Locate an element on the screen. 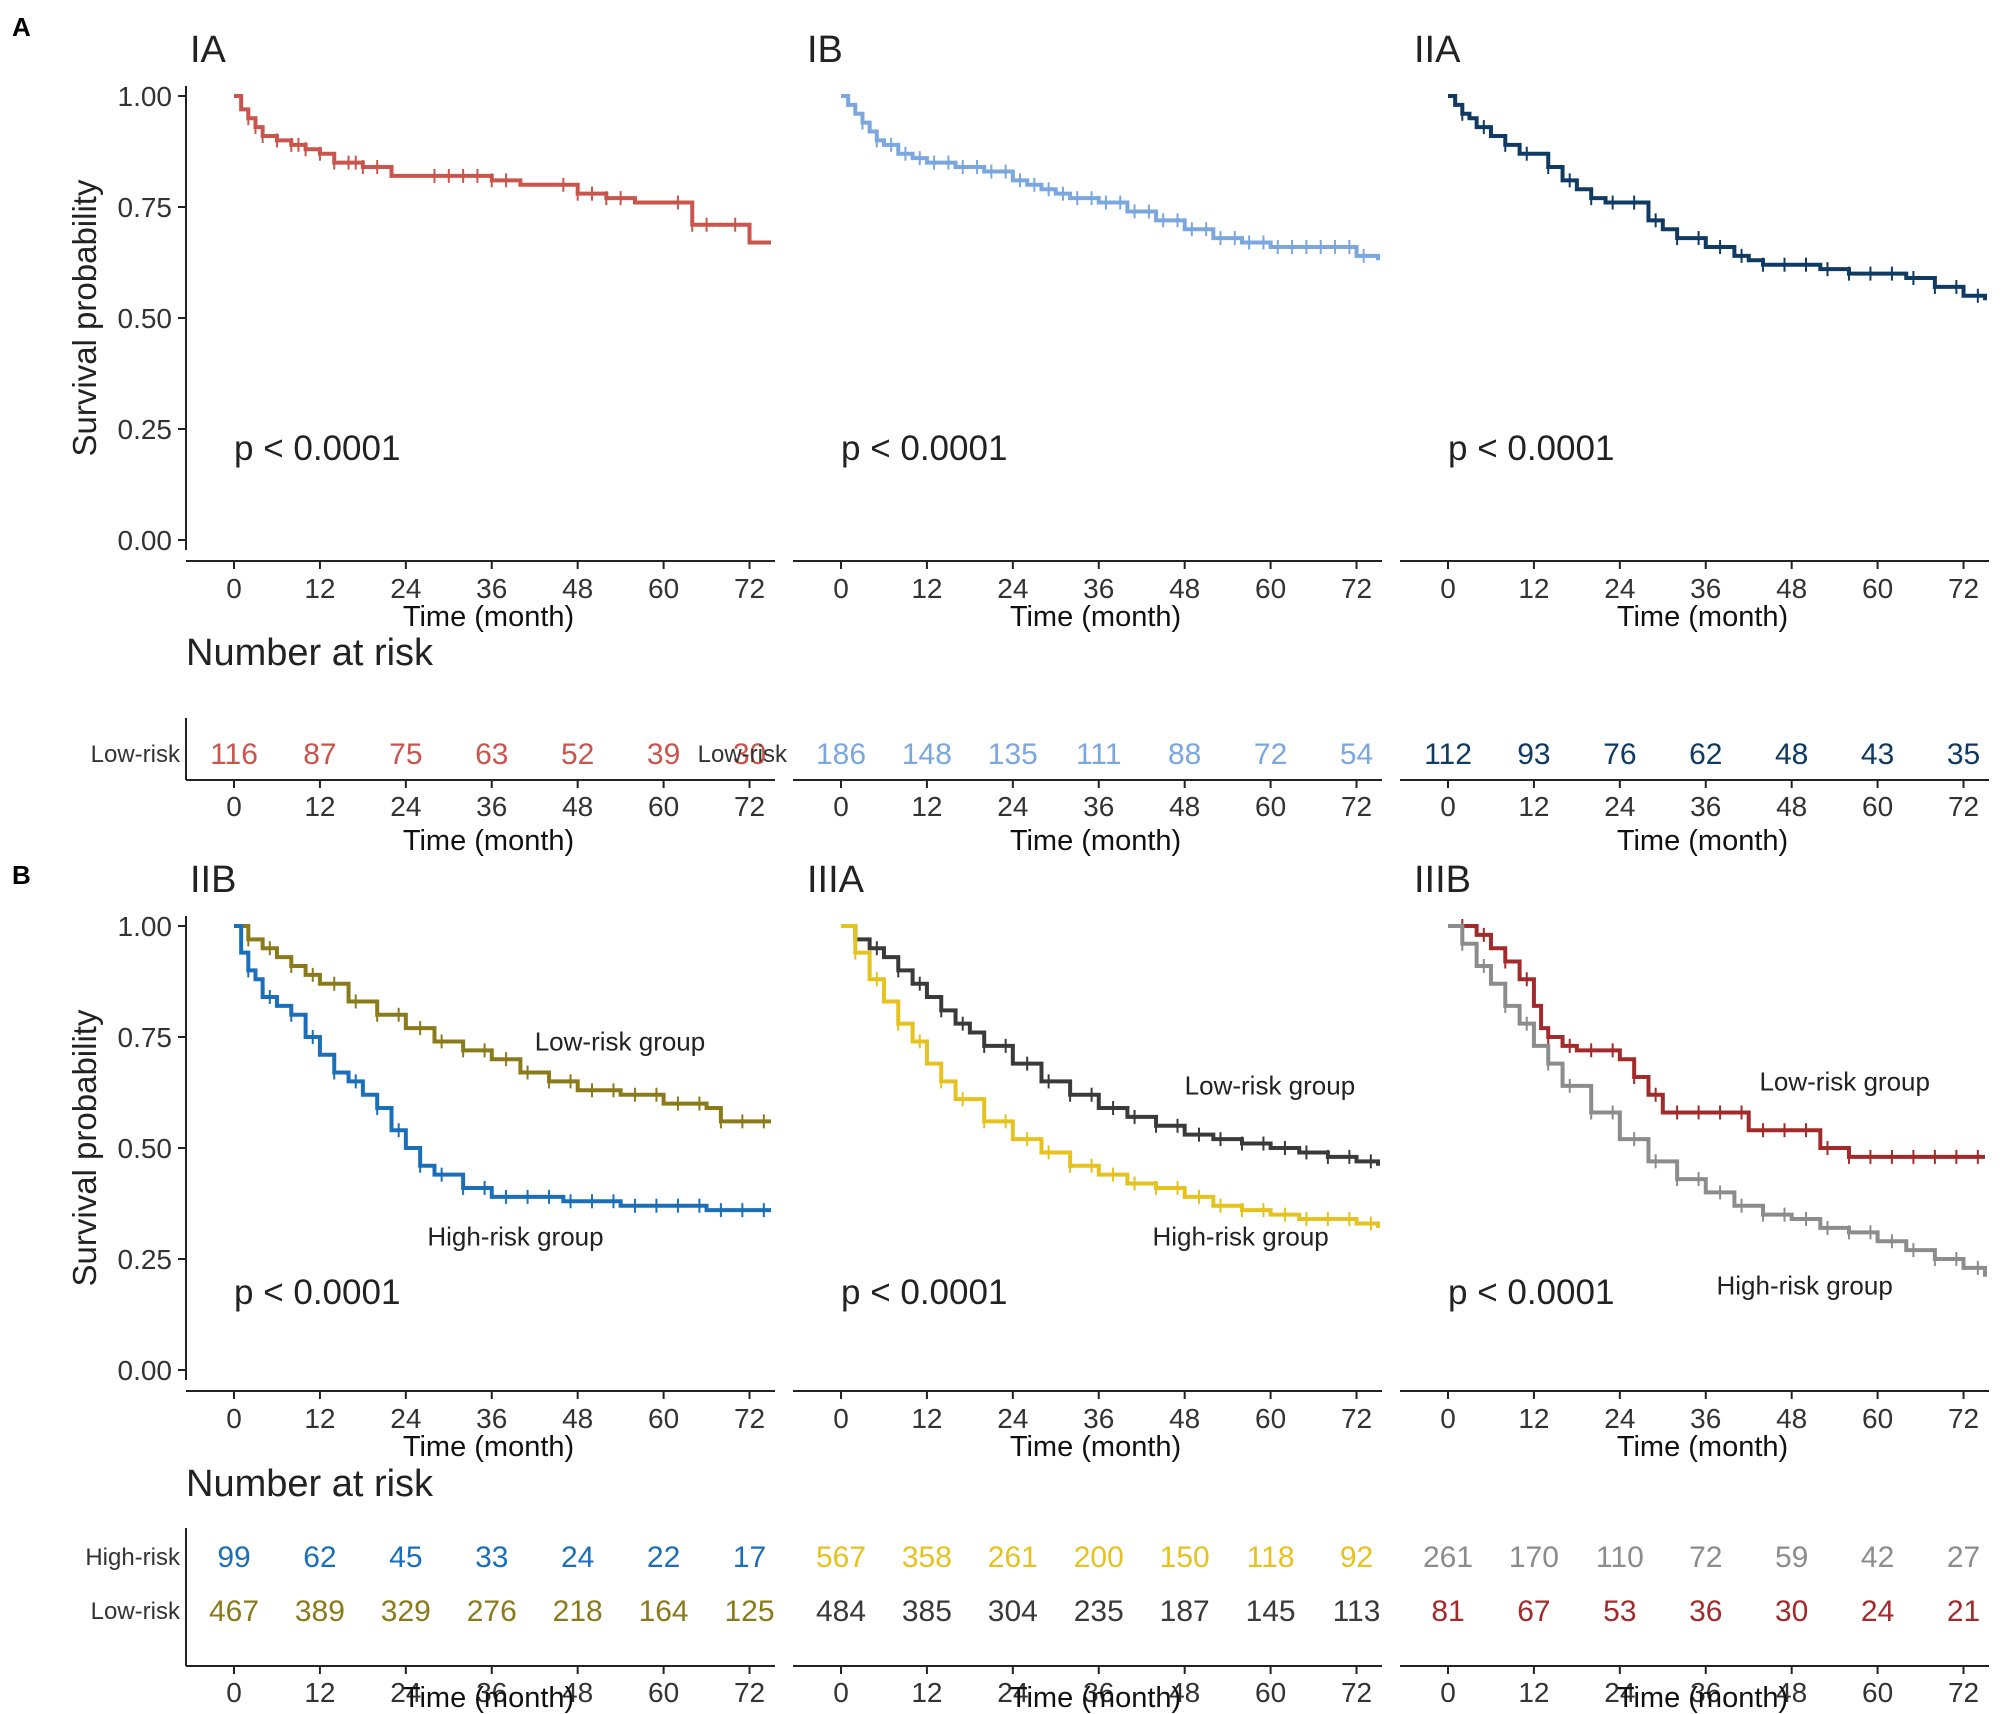  risk-count: 304 is located at coordinates (1013, 1611).